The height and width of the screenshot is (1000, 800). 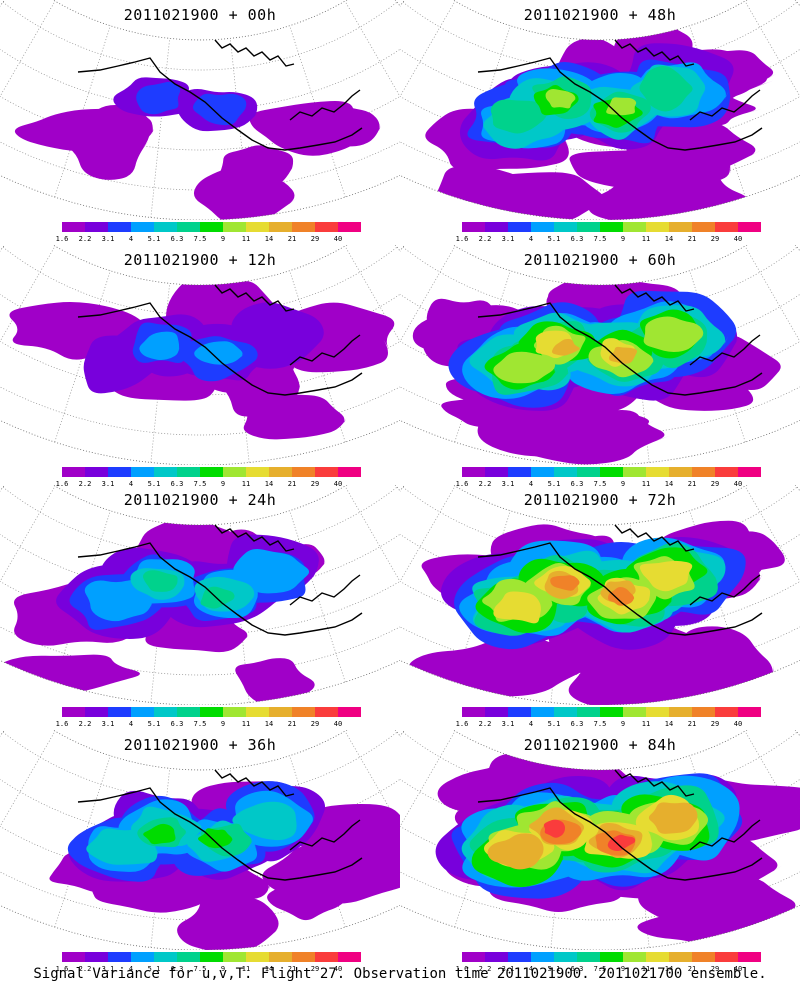 What do you see at coordinates (600, 484) in the screenshot?
I see `colorbar-label: 7.5` at bounding box center [600, 484].